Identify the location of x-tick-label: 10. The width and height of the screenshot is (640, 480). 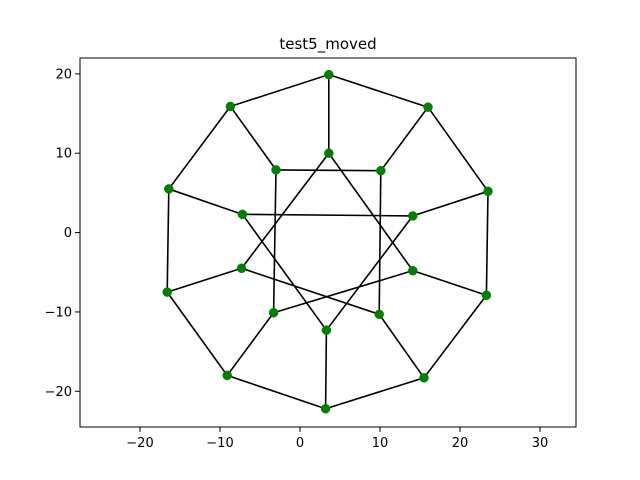
(380, 443).